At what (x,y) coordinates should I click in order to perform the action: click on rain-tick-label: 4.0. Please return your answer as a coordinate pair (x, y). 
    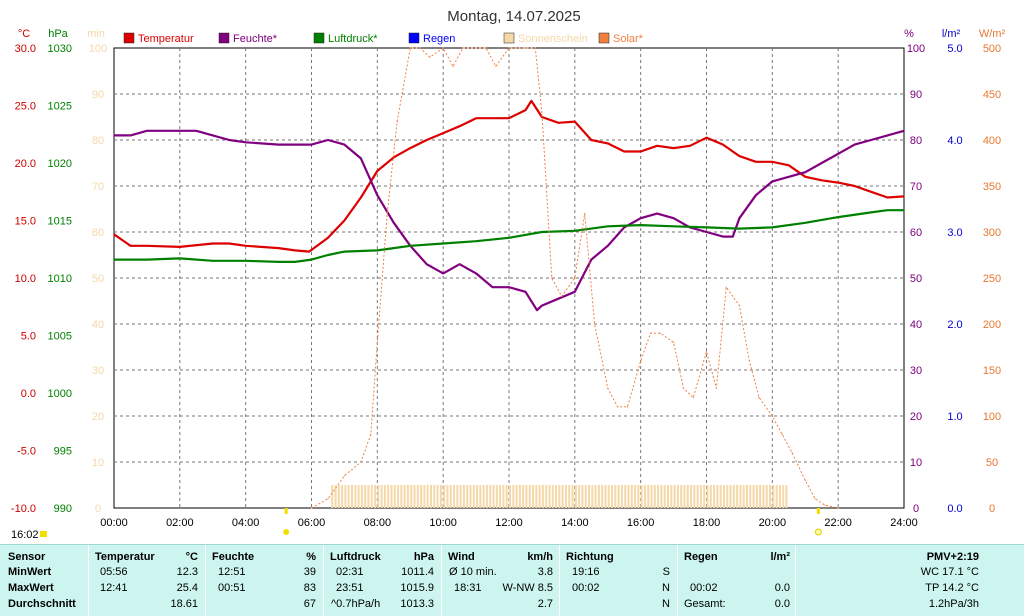
    Looking at the image, I should click on (954, 141).